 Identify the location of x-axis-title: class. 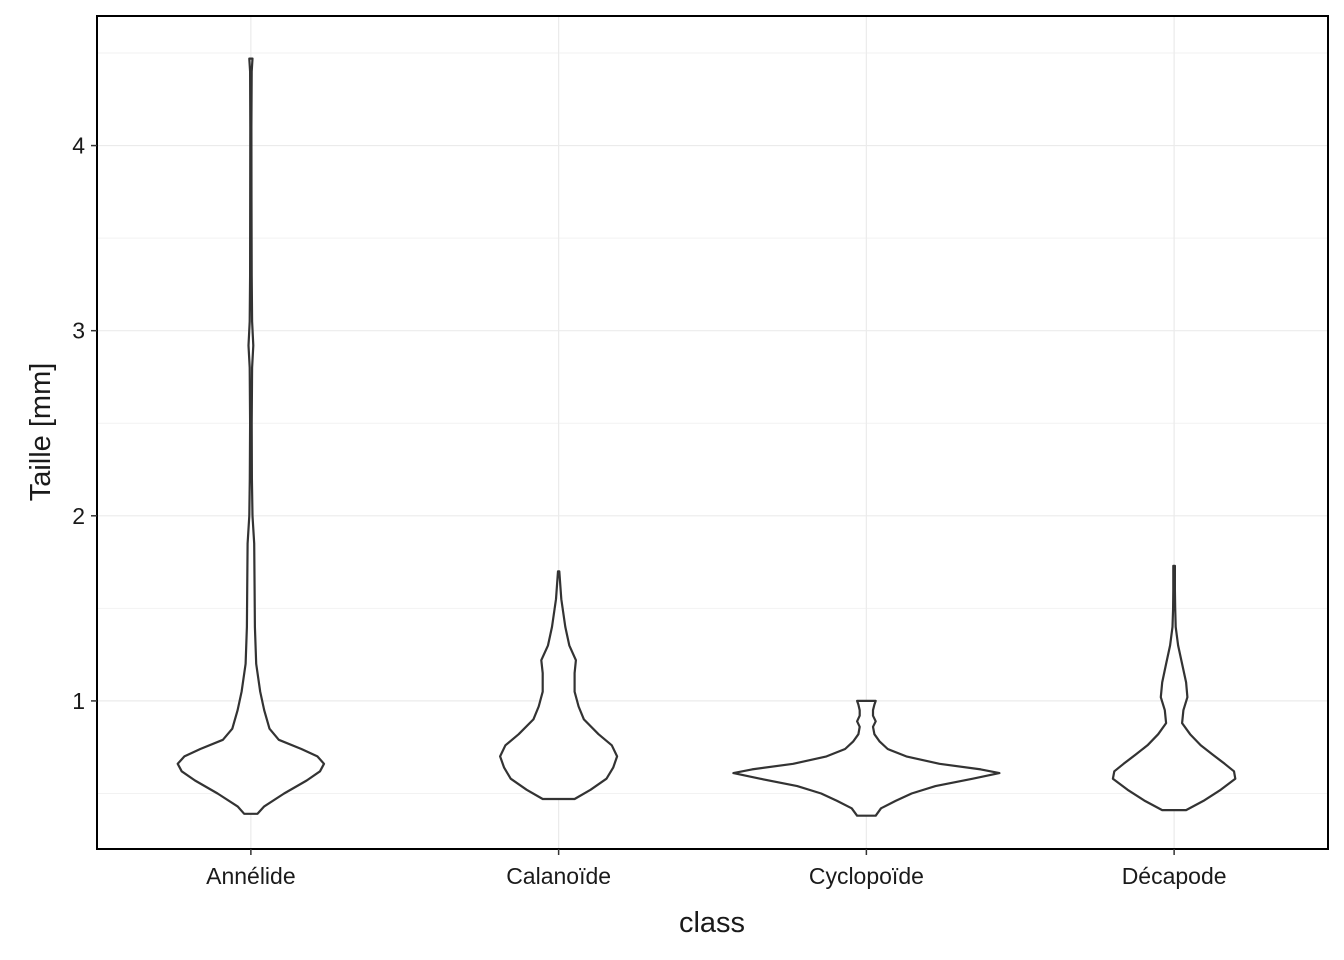
(712, 923).